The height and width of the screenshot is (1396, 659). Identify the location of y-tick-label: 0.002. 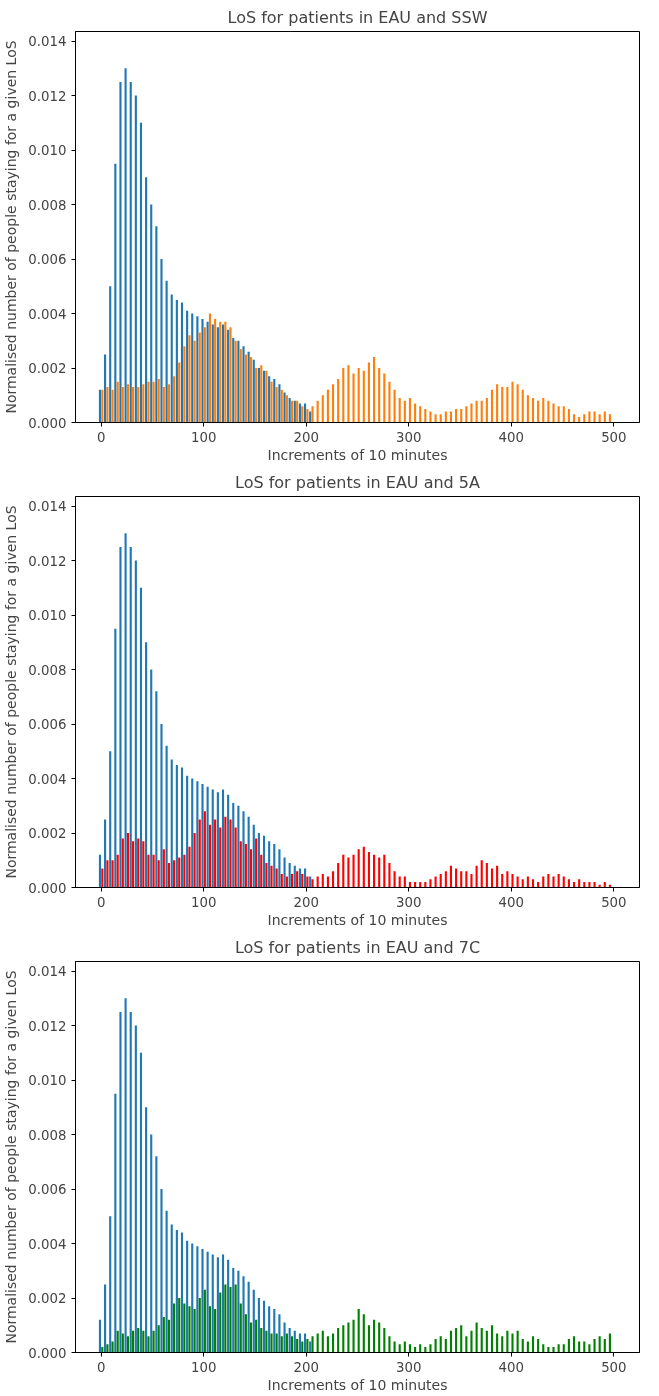
(47, 1299).